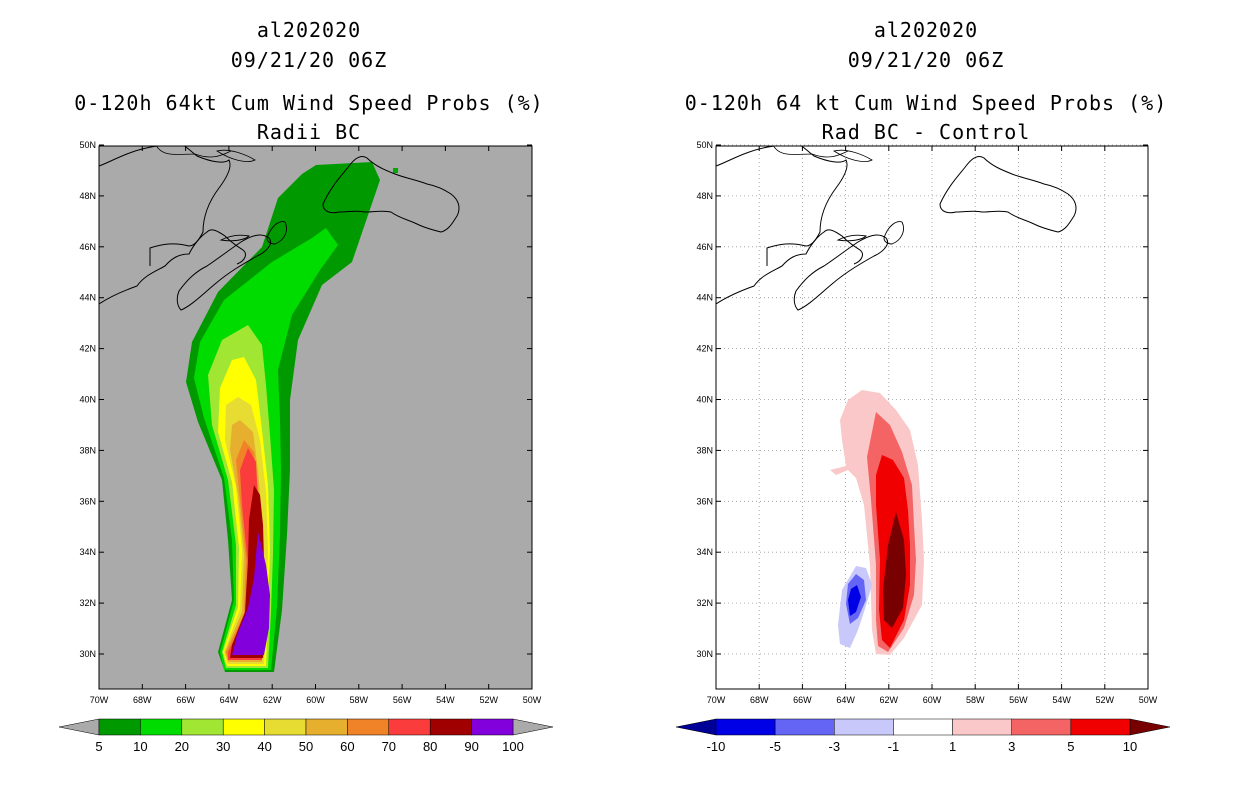  What do you see at coordinates (704, 349) in the screenshot?
I see `lat-label: 42N` at bounding box center [704, 349].